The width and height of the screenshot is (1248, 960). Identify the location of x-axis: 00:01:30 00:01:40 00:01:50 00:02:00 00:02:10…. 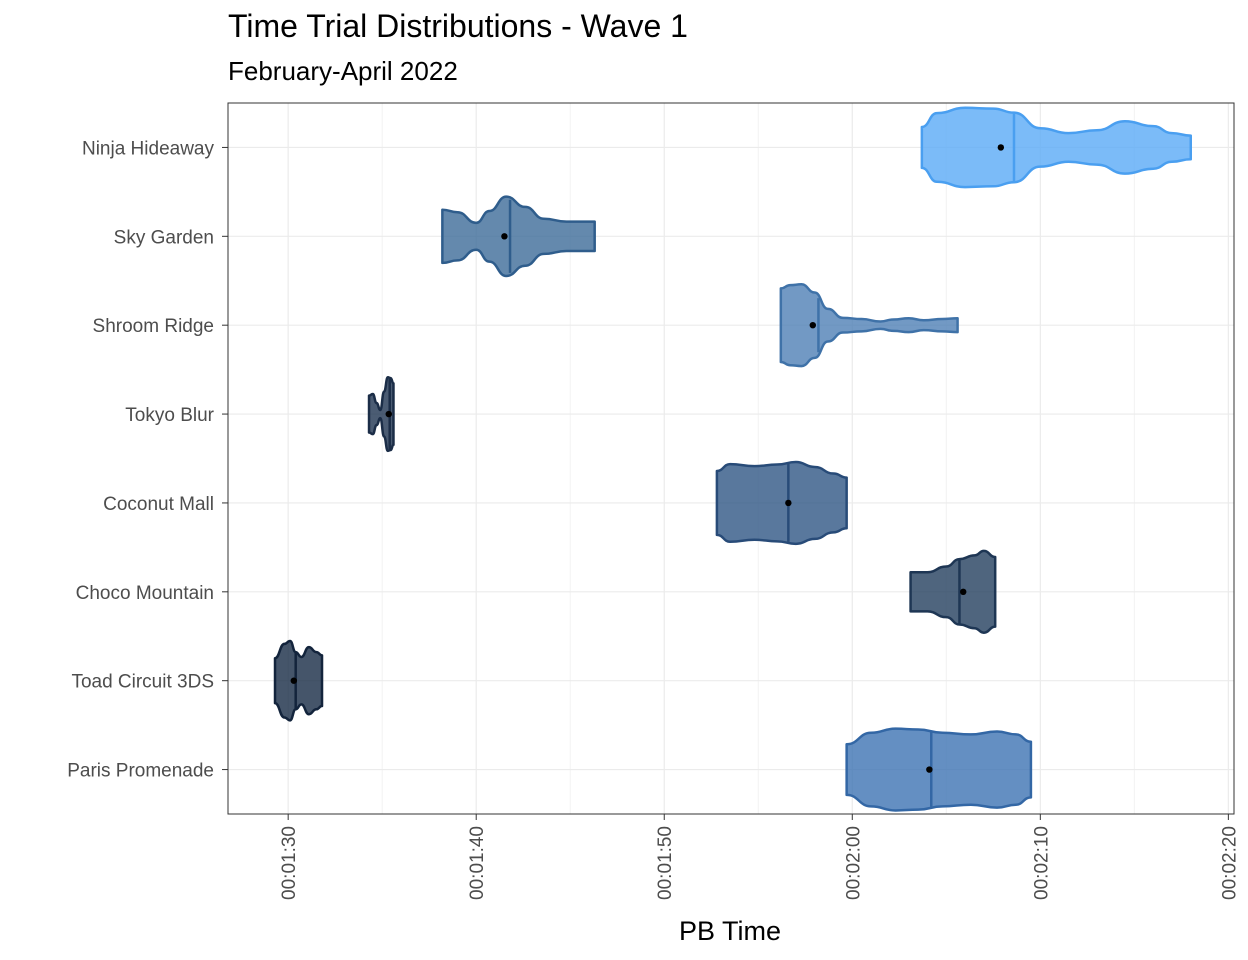
(759, 857).